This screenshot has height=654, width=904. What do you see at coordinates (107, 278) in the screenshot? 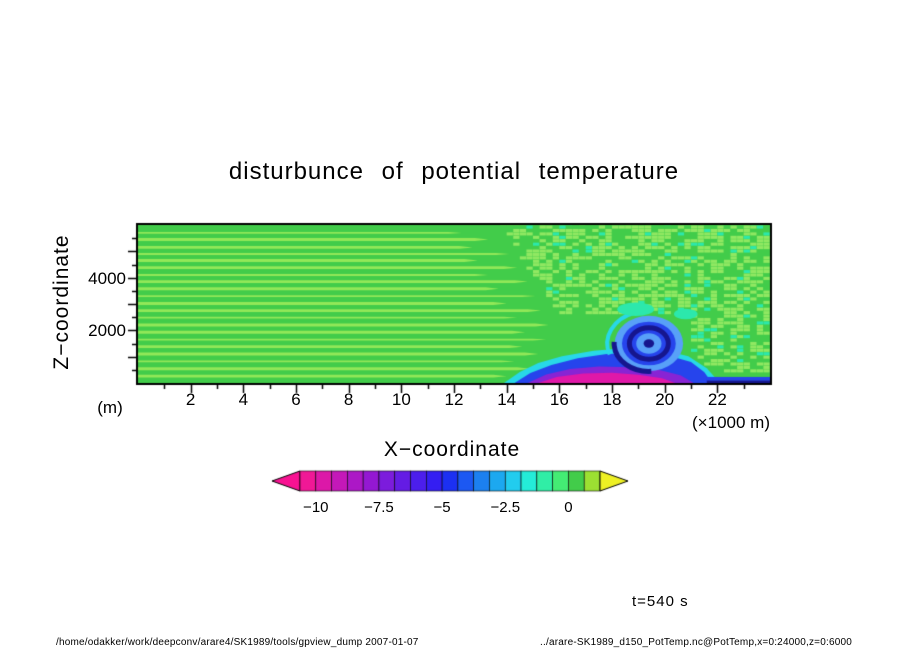
I see `y-tick-label: 4000` at bounding box center [107, 278].